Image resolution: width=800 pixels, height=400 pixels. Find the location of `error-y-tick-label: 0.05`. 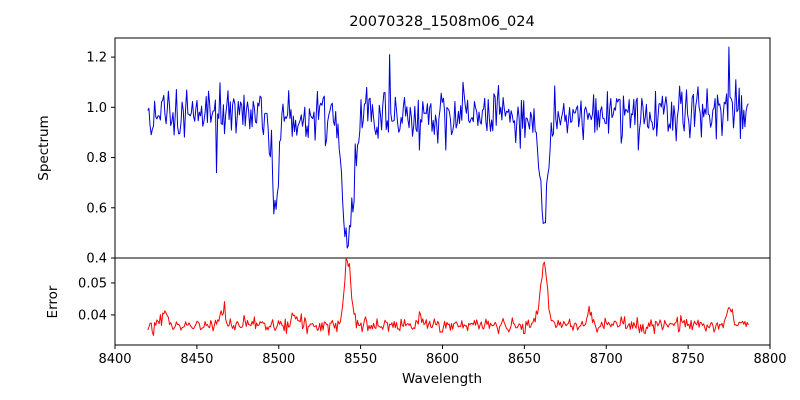

error-y-tick-label: 0.05 is located at coordinates (92, 283).